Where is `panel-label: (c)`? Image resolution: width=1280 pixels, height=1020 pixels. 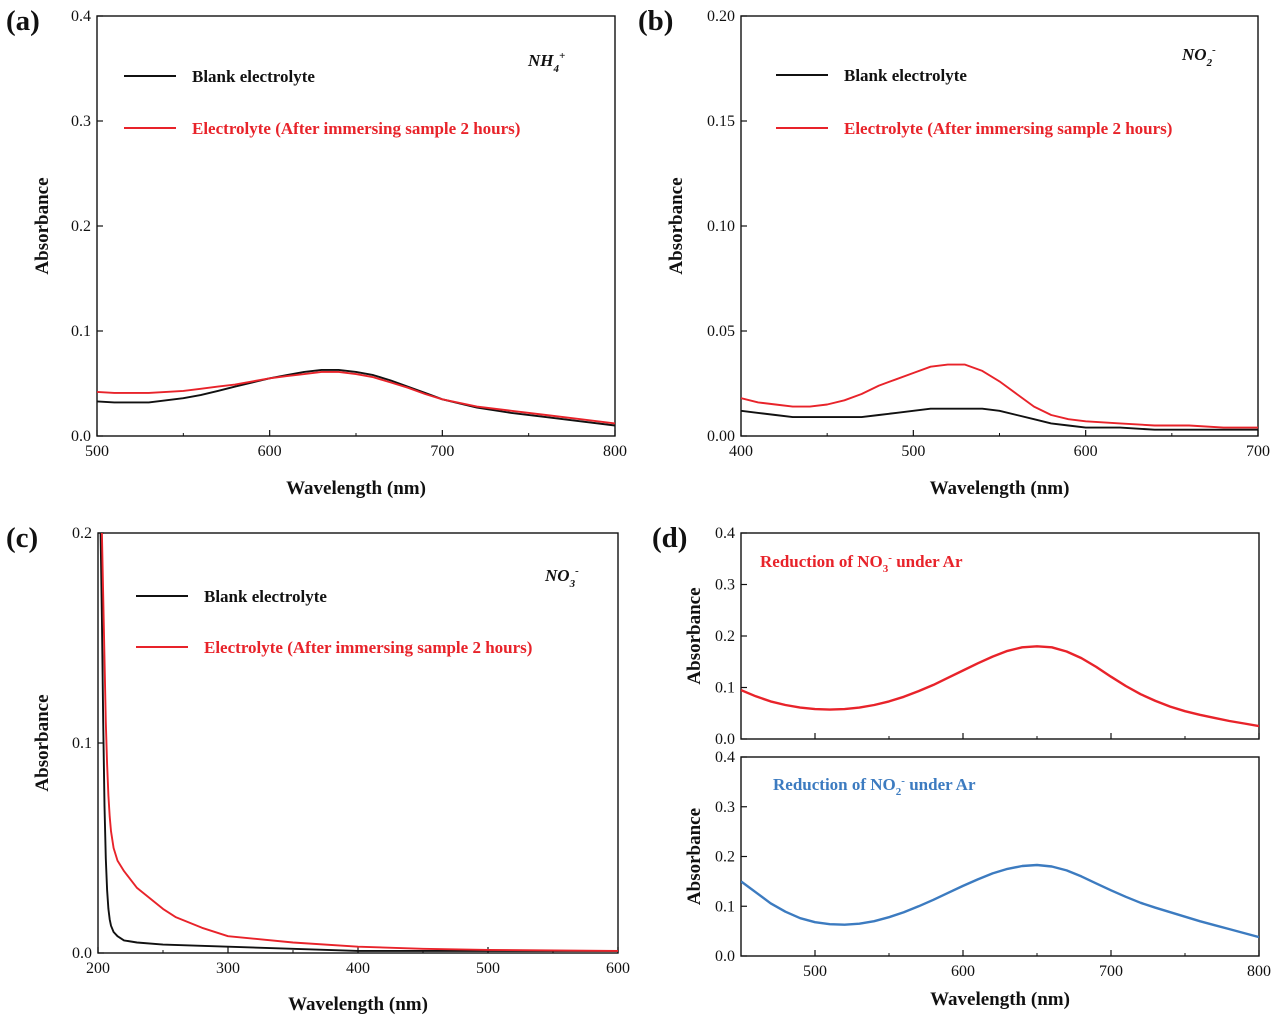
panel-label: (c) is located at coordinates (22, 538).